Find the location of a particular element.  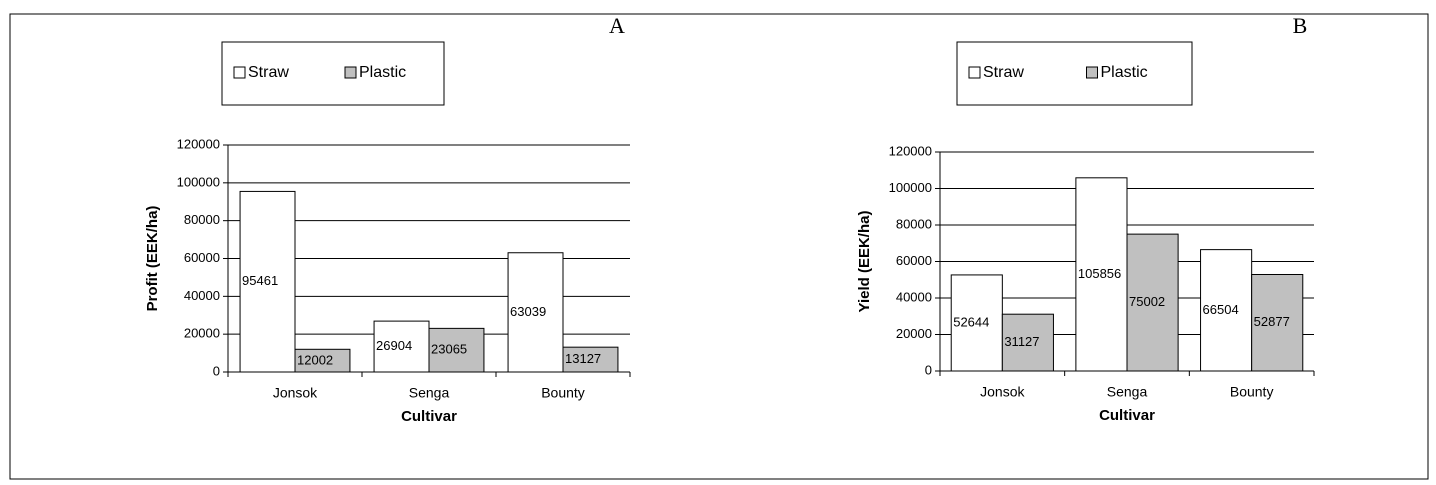

value-label: 63039 is located at coordinates (528, 311).